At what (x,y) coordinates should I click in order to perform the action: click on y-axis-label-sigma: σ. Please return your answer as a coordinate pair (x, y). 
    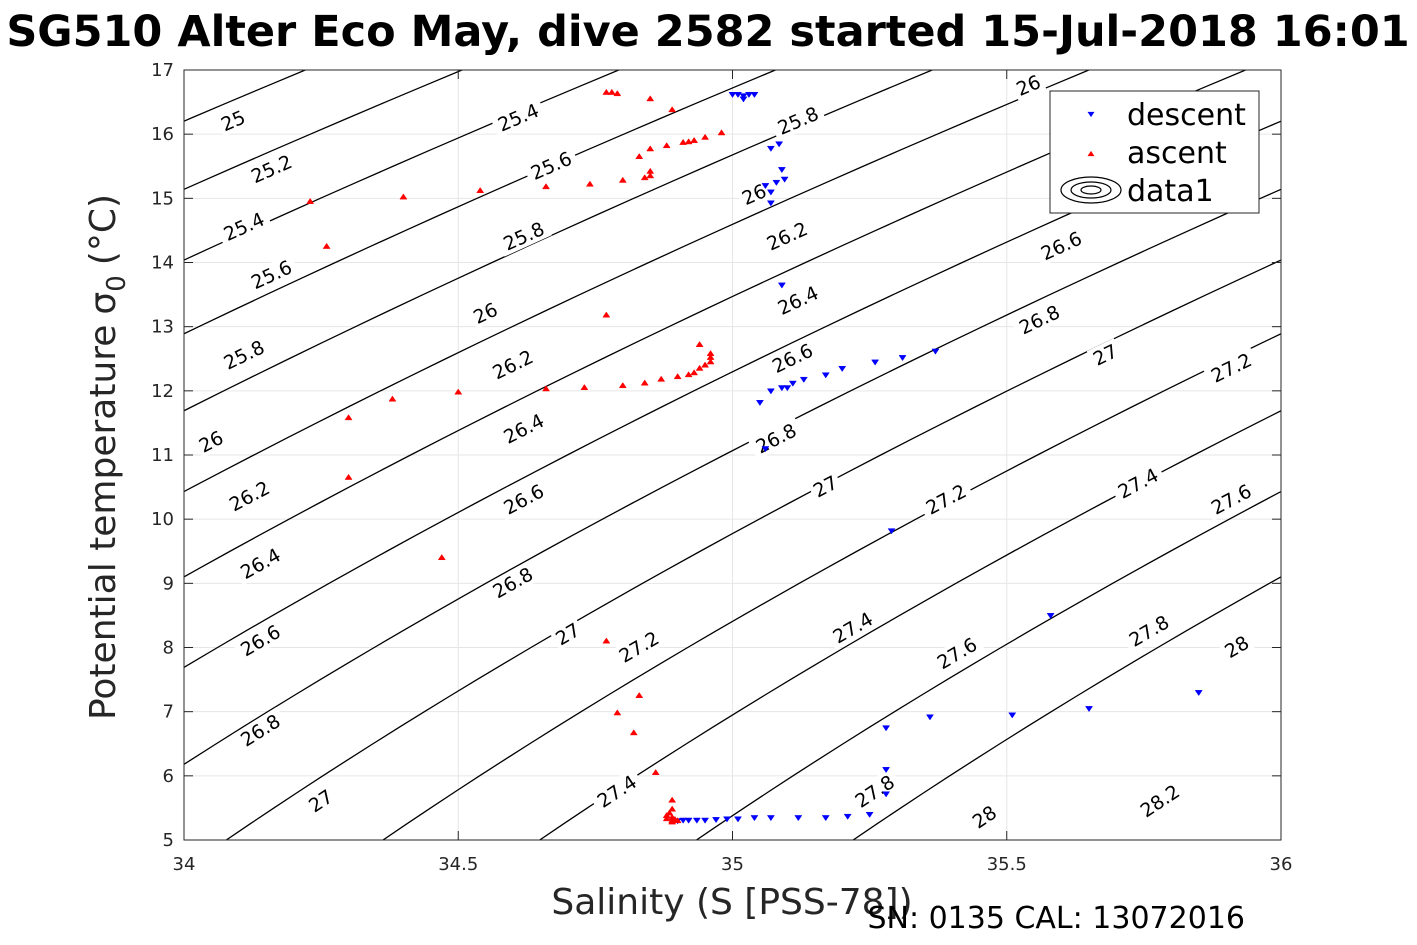
    Looking at the image, I should click on (103, 303).